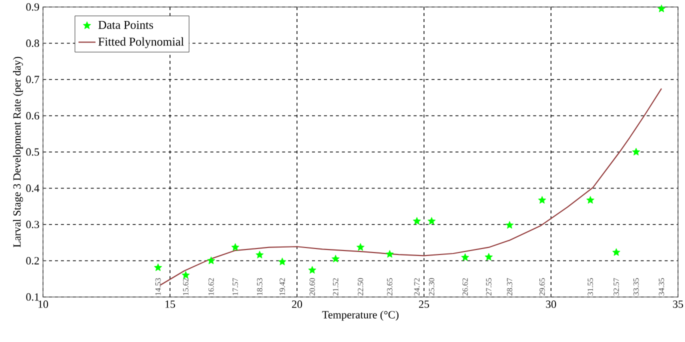 This screenshot has width=685, height=342. What do you see at coordinates (33, 43) in the screenshot?
I see `y-tick-label: 0.8` at bounding box center [33, 43].